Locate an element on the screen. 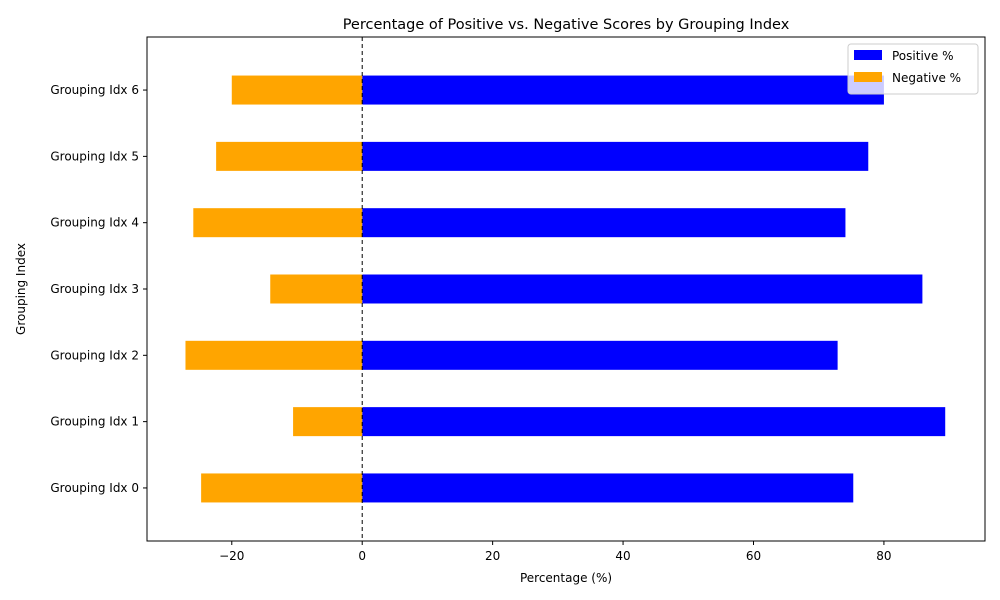 The width and height of the screenshot is (1000, 600). y-tick-label: Grouping Idx 3 is located at coordinates (94, 289).